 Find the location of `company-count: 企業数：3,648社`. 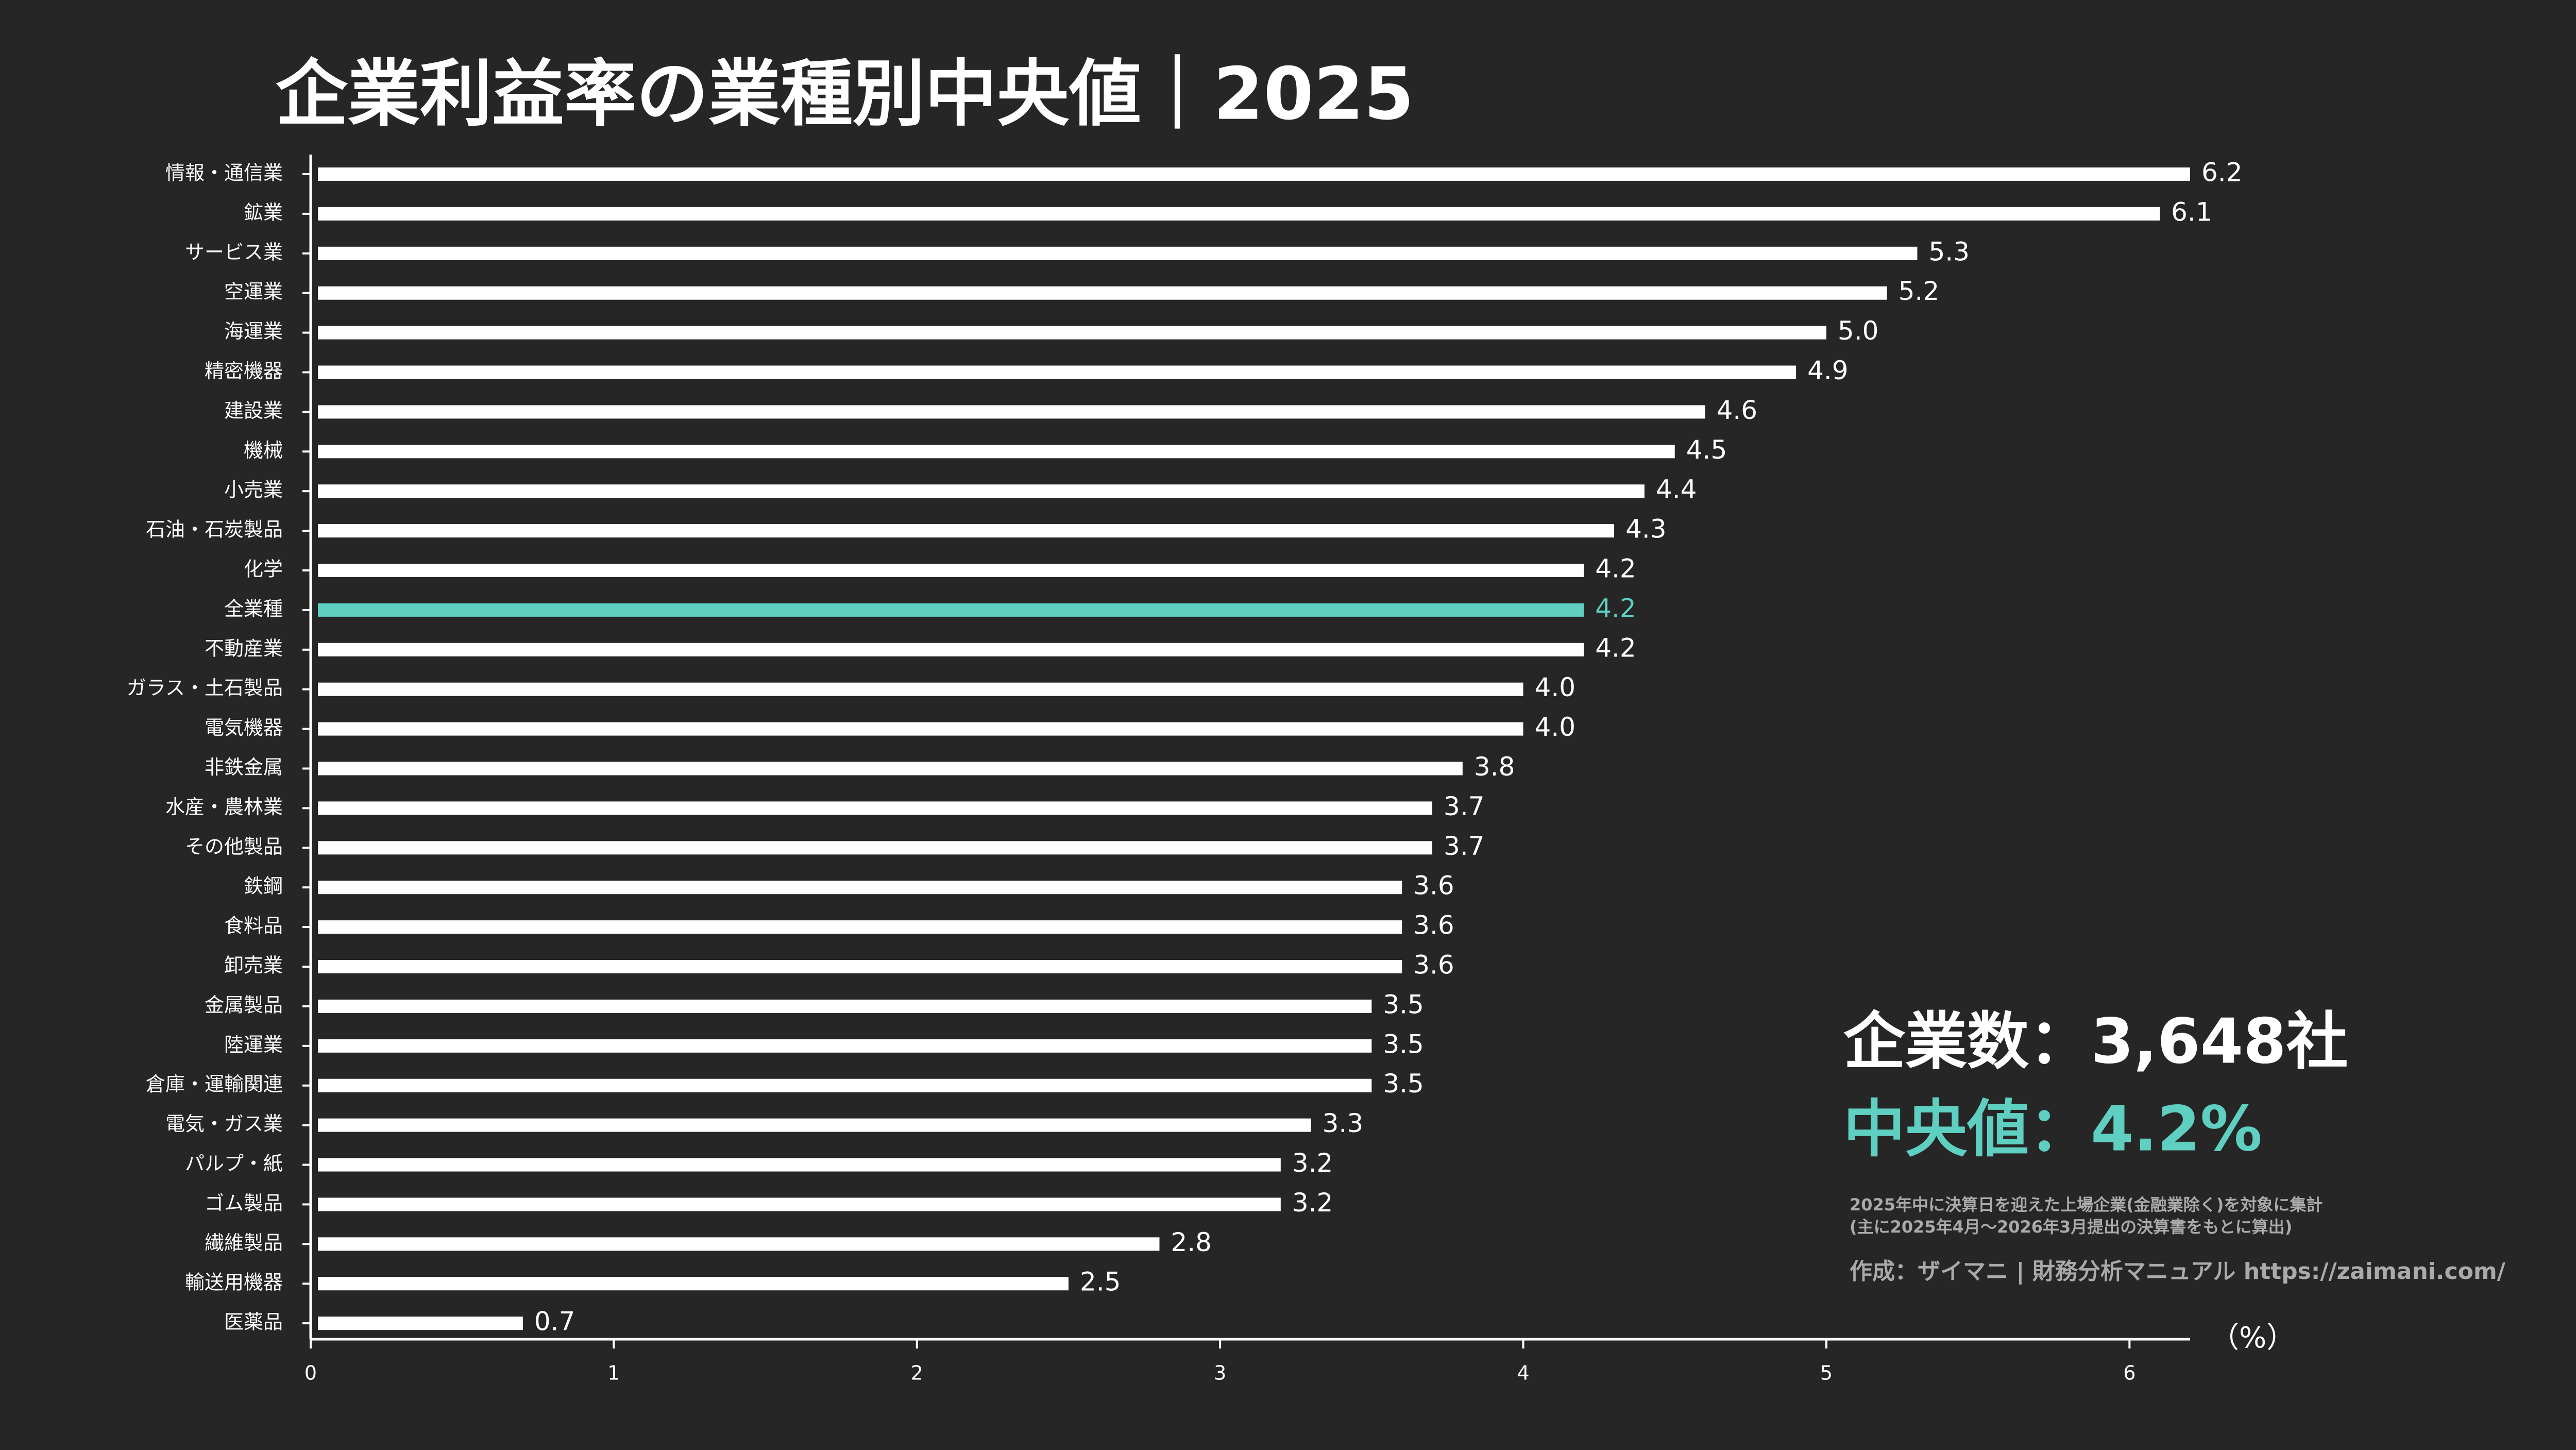

company-count: 企業数：3,648社 is located at coordinates (2095, 1042).